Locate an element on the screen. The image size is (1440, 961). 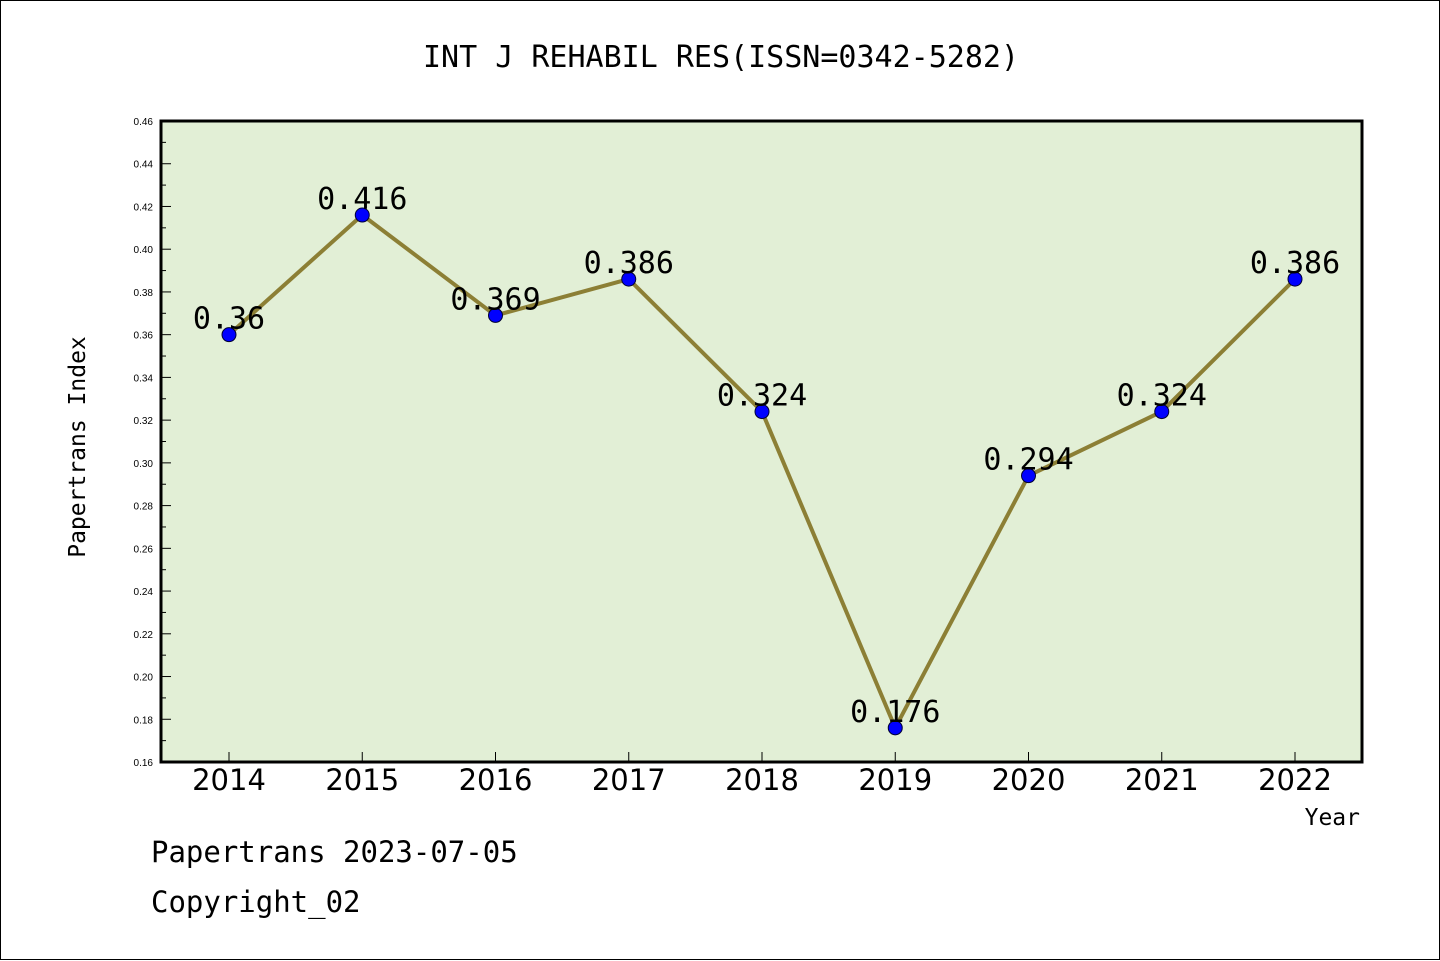
footer-date: Papertrans 2023-07-05 is located at coordinates (334, 852).